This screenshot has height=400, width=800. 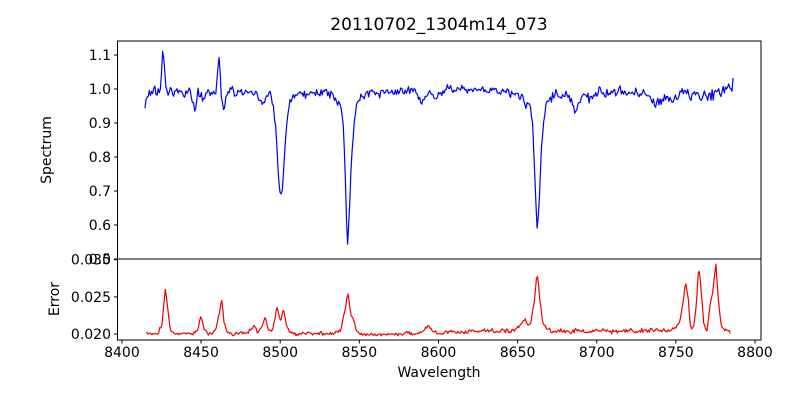 I want to click on x-tick-label: 8450, so click(x=201, y=353).